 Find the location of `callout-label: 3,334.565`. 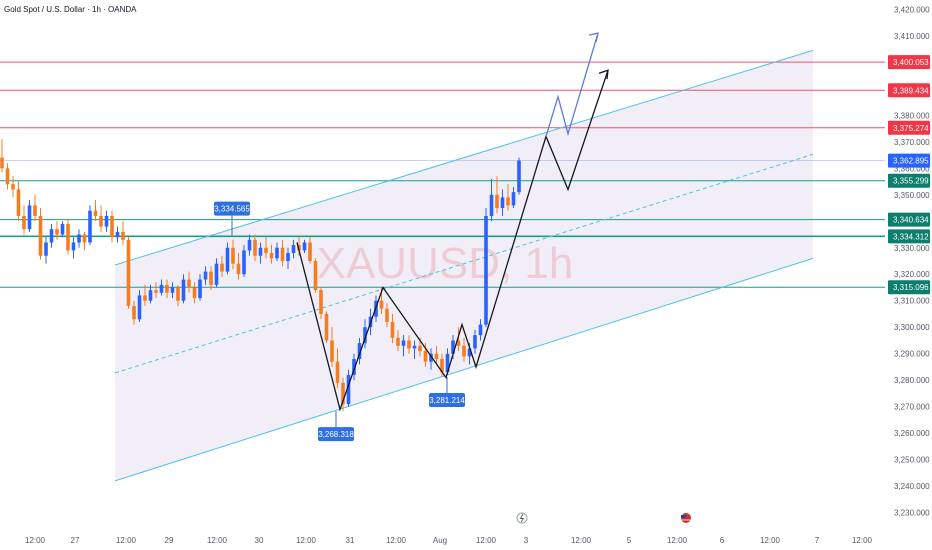

callout-label: 3,334.565 is located at coordinates (232, 209).